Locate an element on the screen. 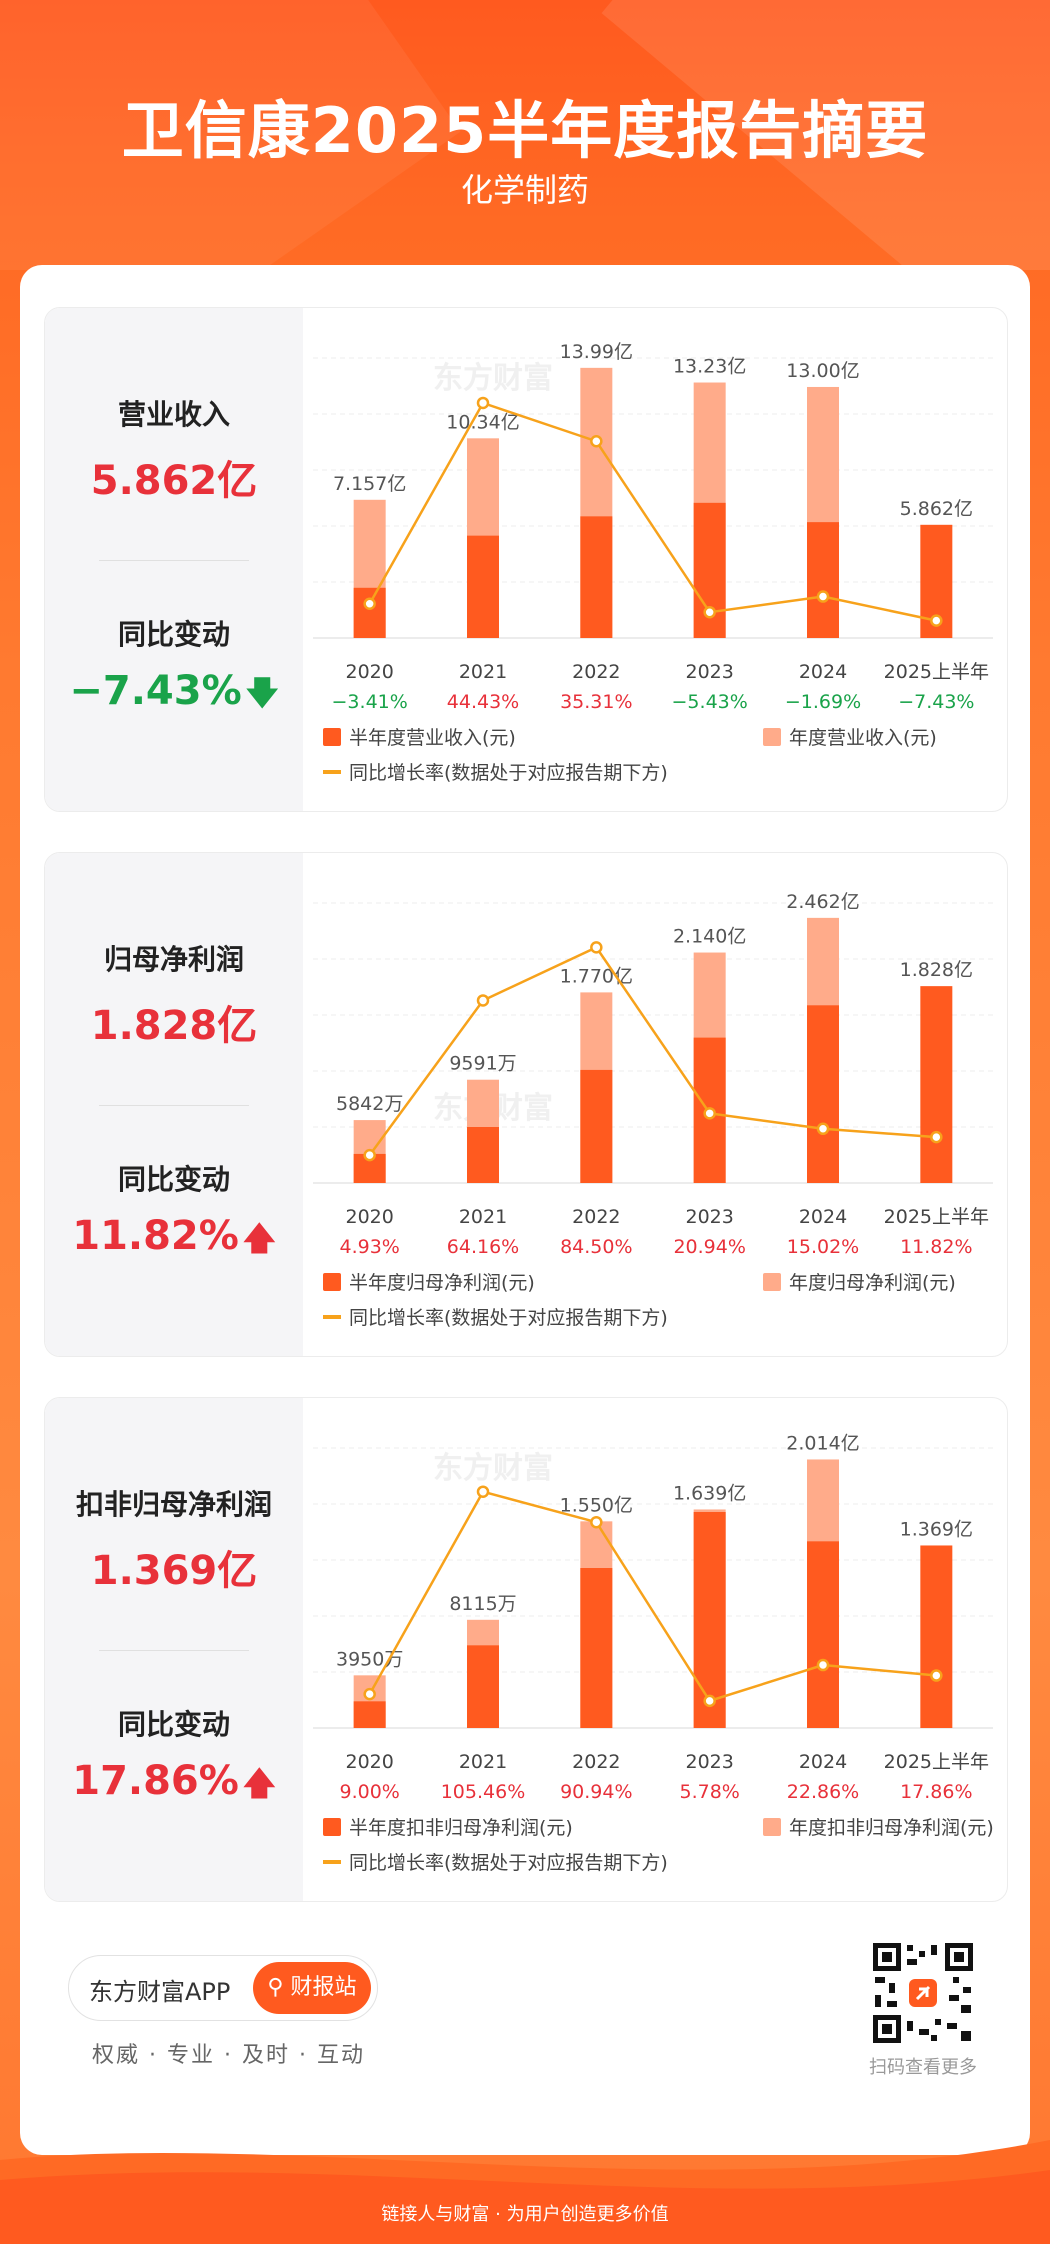  category-label: 2024 is located at coordinates (823, 1217).